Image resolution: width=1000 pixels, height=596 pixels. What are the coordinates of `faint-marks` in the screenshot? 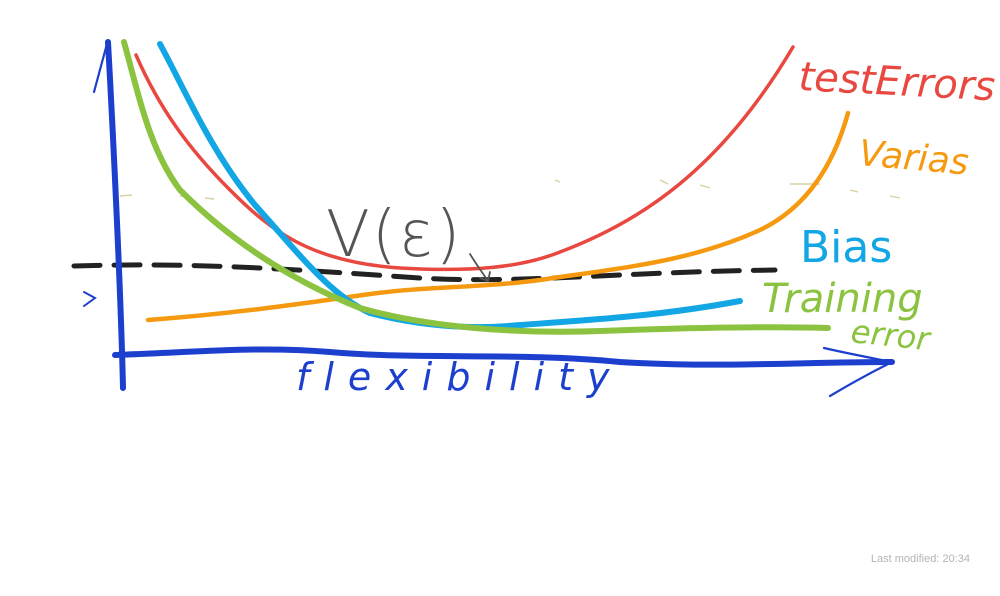 It's located at (510, 189).